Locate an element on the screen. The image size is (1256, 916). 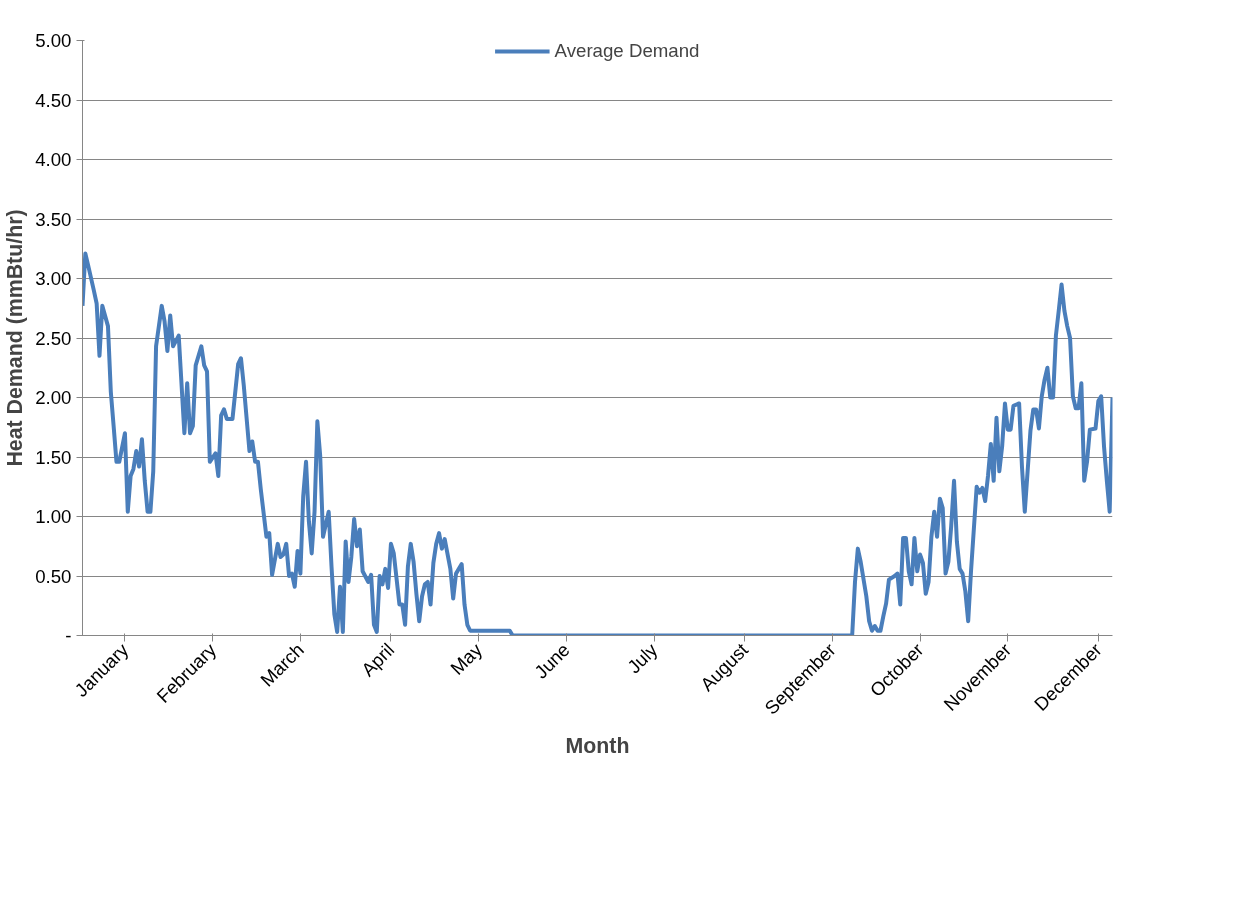
x-tick-label: May is located at coordinates (466, 658).